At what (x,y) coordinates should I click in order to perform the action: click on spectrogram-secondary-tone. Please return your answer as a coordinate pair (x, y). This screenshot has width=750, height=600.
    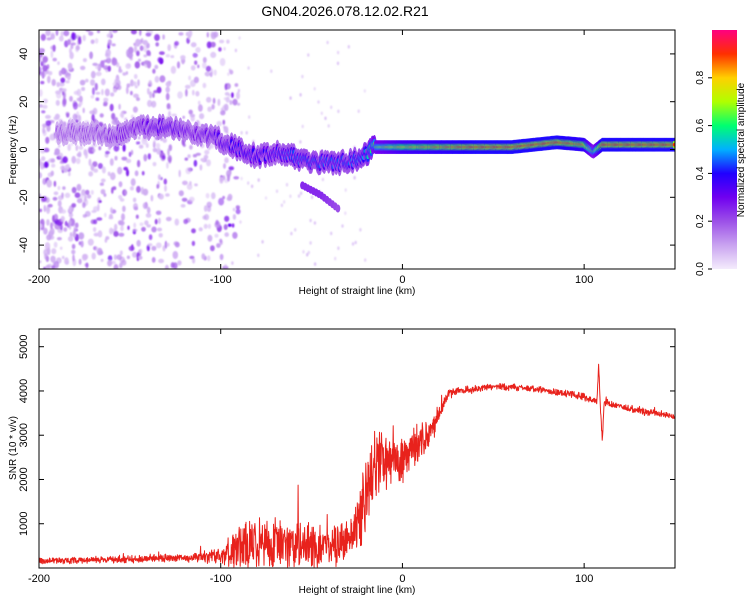
    Looking at the image, I should click on (320, 197).